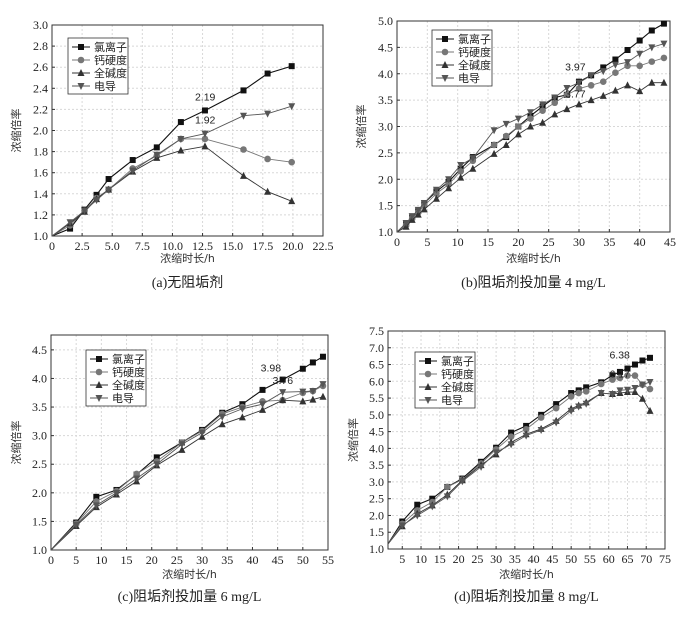  I want to click on y-tick-label: 4.0, so click(39, 378).